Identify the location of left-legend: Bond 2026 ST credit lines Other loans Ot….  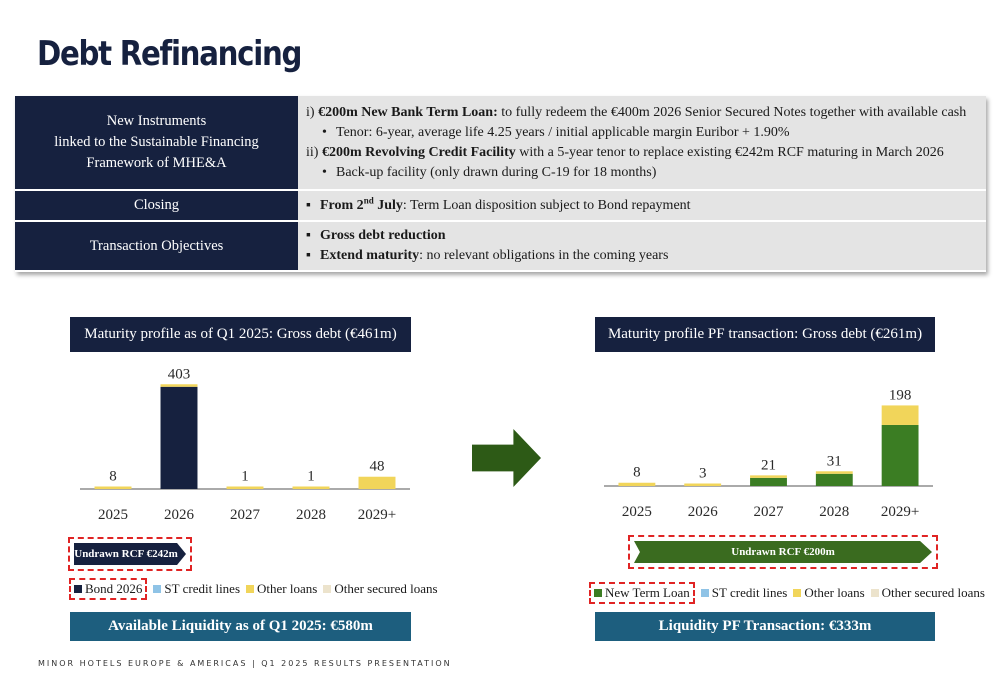
(256, 589).